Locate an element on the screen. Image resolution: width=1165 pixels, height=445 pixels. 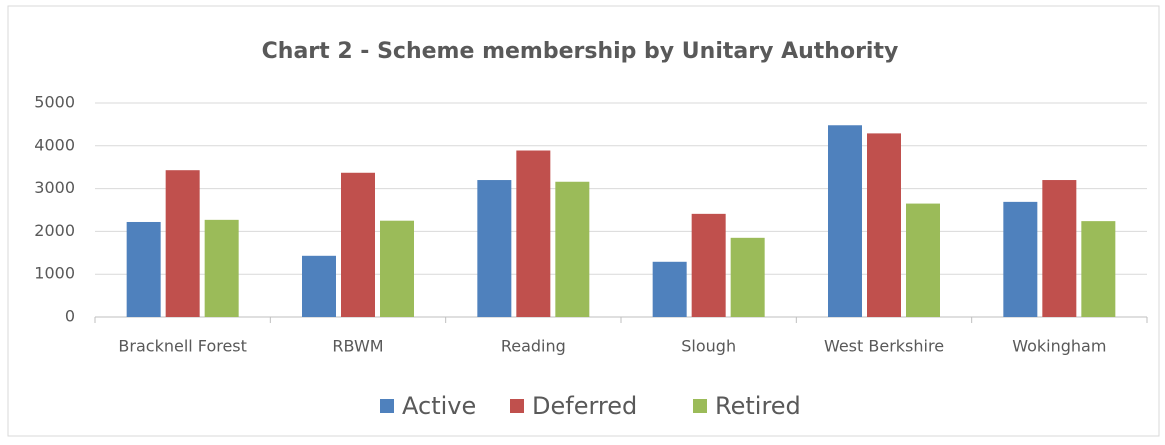
legend-label: Active is located at coordinates (439, 406).